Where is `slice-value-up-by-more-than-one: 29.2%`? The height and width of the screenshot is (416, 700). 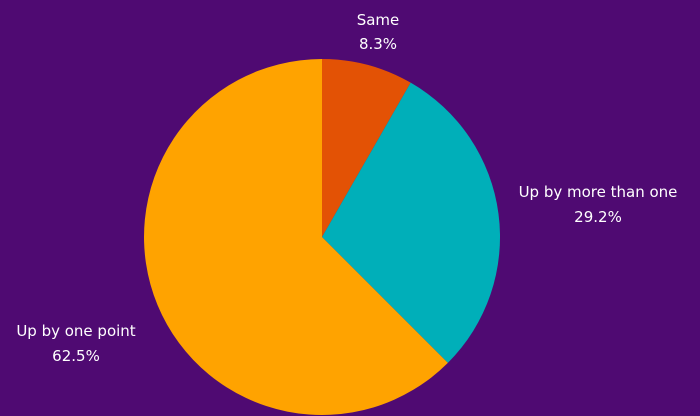 slice-value-up-by-more-than-one: 29.2% is located at coordinates (598, 217).